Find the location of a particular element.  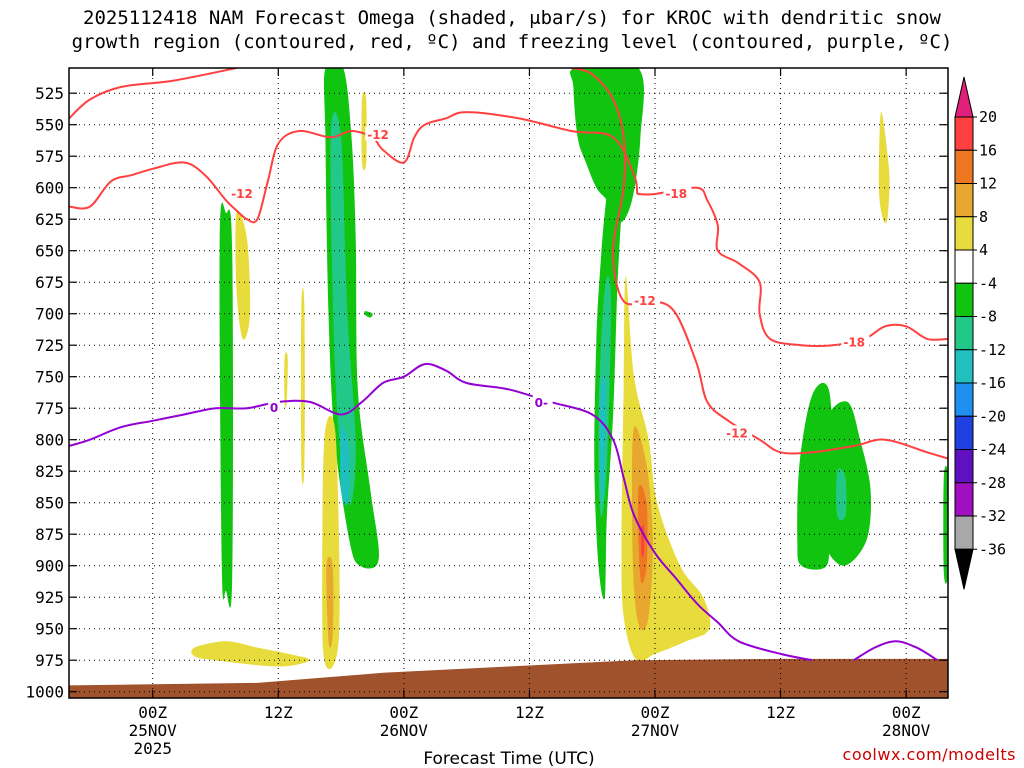

contour-label: 0- is located at coordinates (541, 403).